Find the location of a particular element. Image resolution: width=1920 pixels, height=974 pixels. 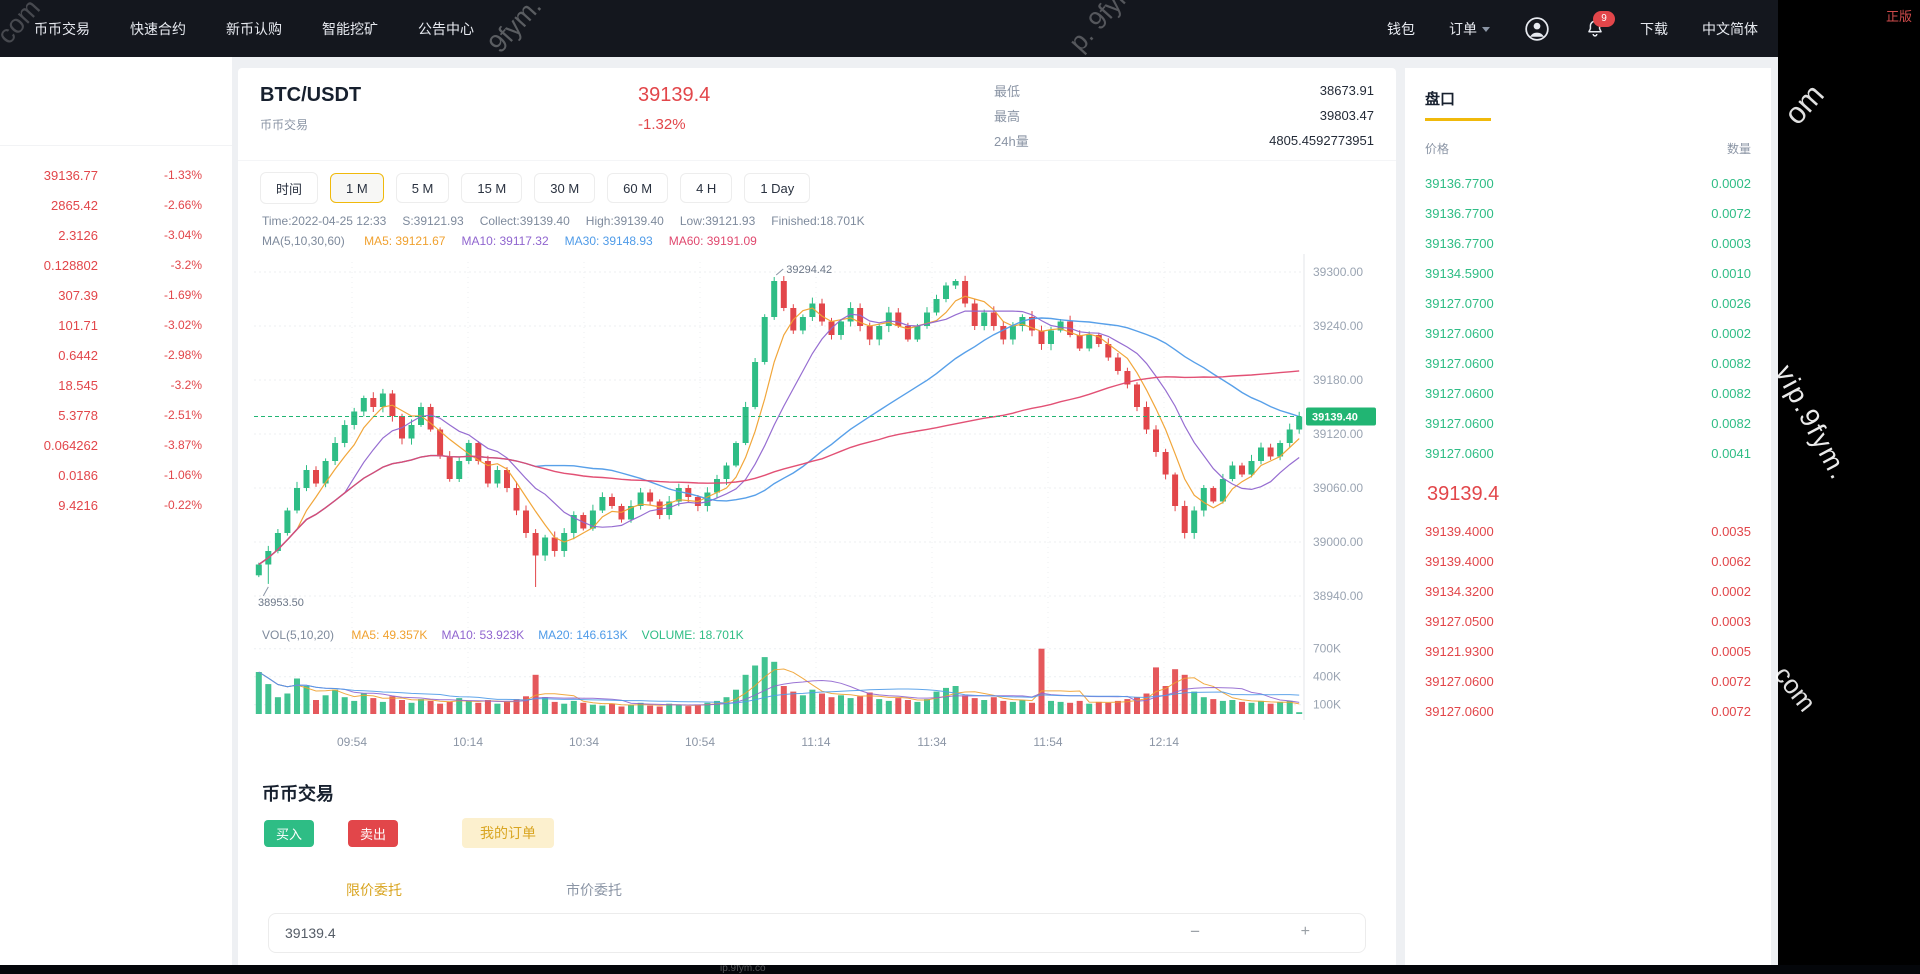

order-book-row: 39139.4000 0.0035 is located at coordinates (1588, 531).